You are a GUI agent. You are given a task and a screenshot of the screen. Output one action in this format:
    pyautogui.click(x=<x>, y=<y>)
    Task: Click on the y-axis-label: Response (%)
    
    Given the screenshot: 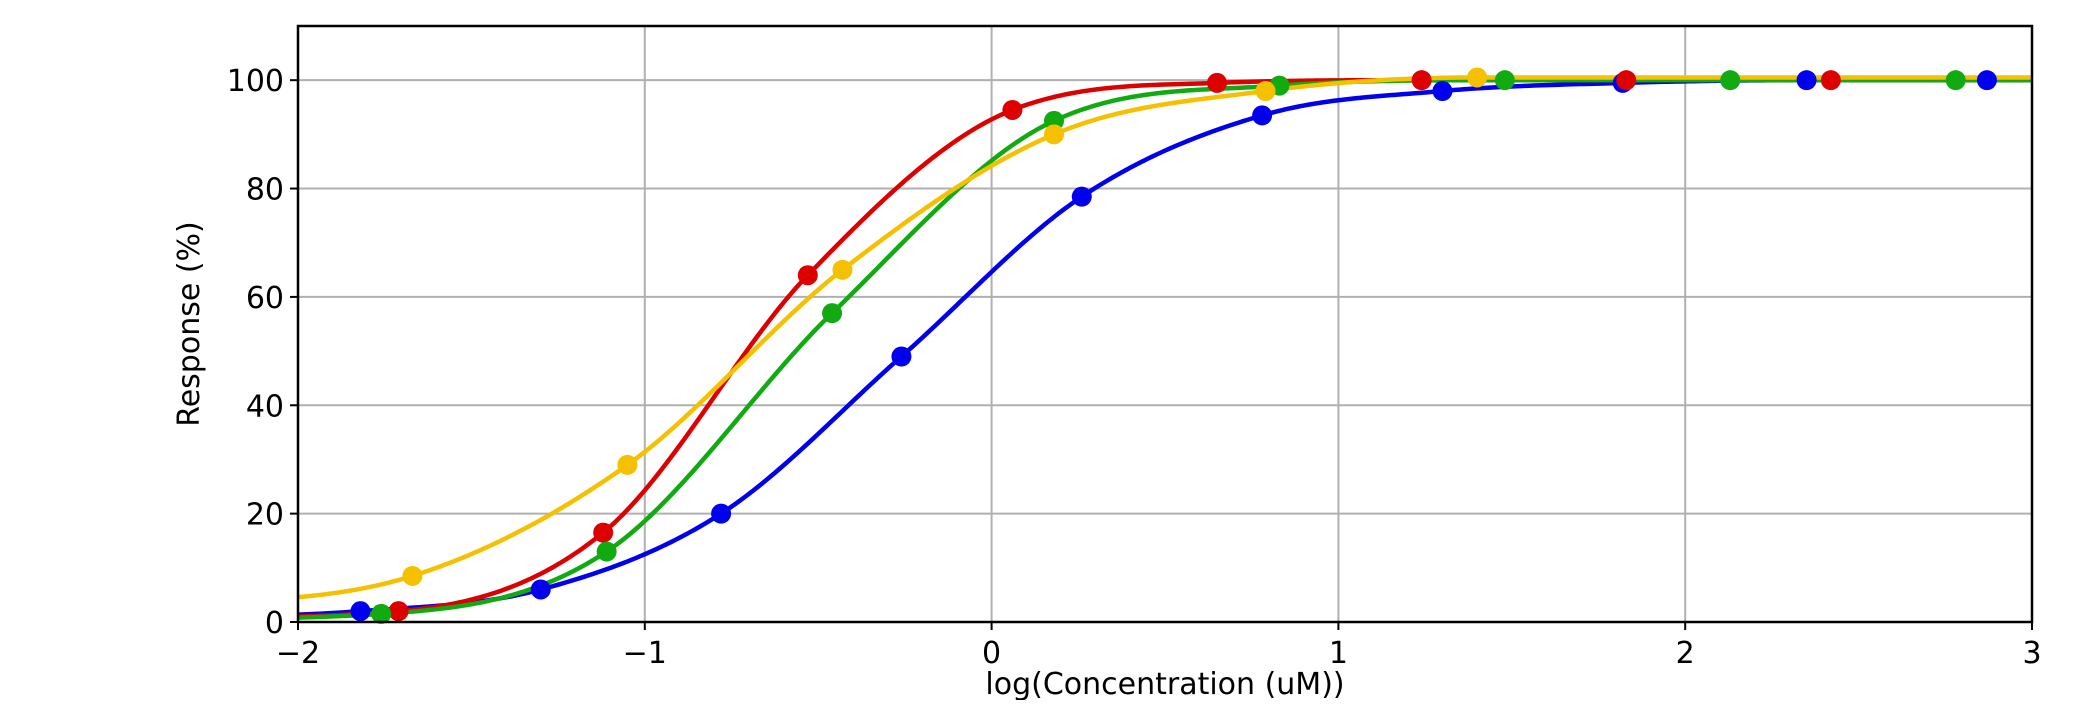 What is the action you would take?
    pyautogui.click(x=189, y=324)
    